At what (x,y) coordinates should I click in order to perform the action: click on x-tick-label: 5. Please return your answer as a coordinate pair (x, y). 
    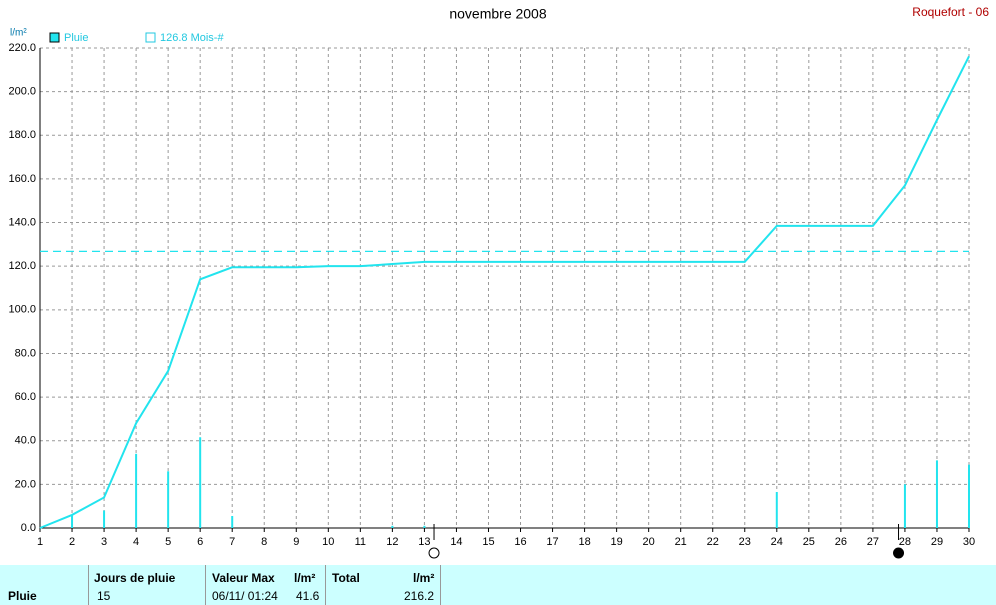
    Looking at the image, I should click on (168, 542).